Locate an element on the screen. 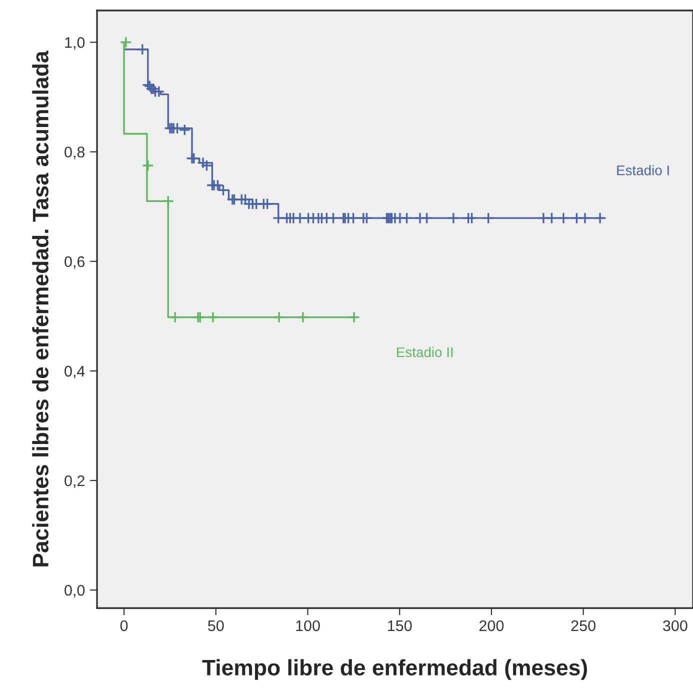  y-tick-label: 1,0 is located at coordinates (75, 43).